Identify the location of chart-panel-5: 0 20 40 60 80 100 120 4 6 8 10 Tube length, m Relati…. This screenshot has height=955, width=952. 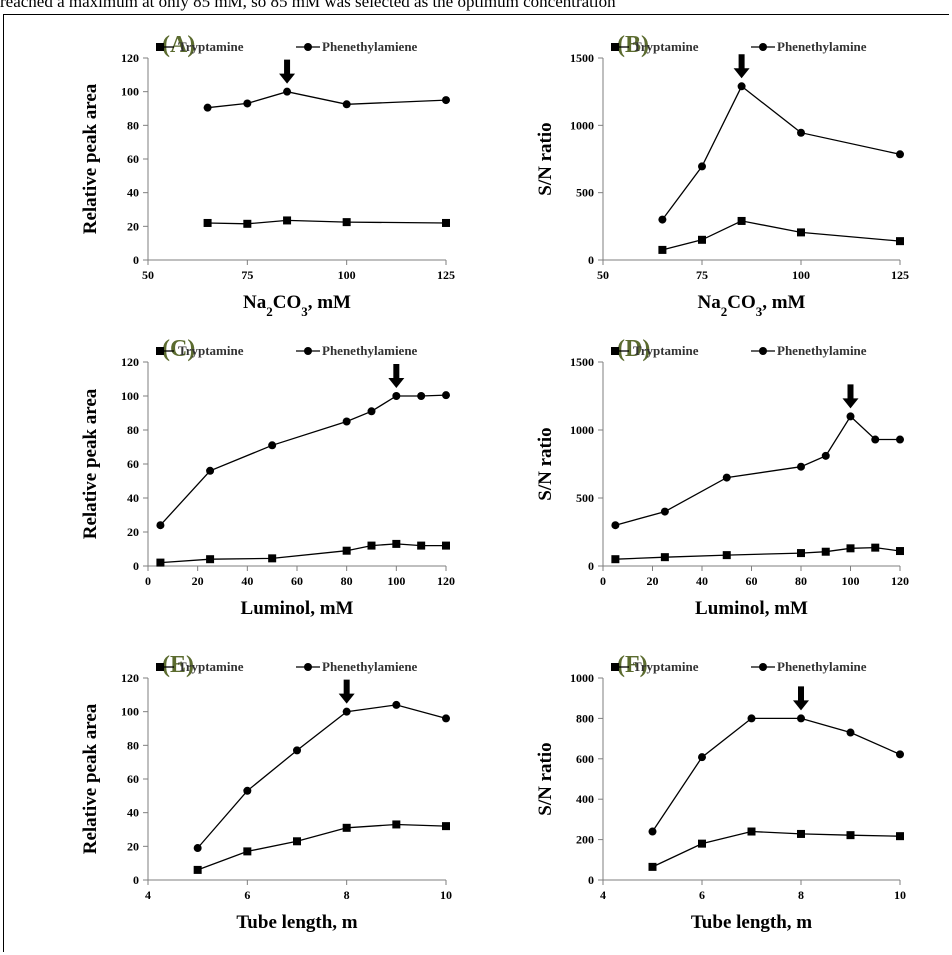
(266, 792).